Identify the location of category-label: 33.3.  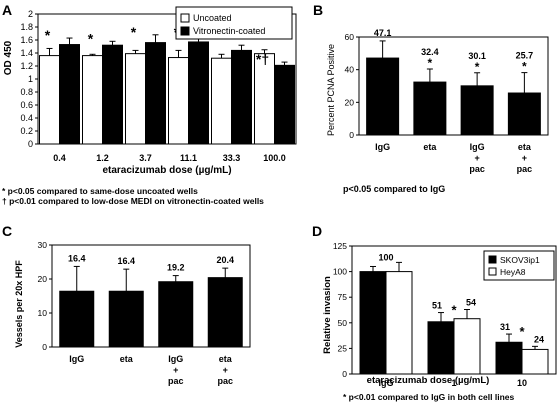
(232, 158).